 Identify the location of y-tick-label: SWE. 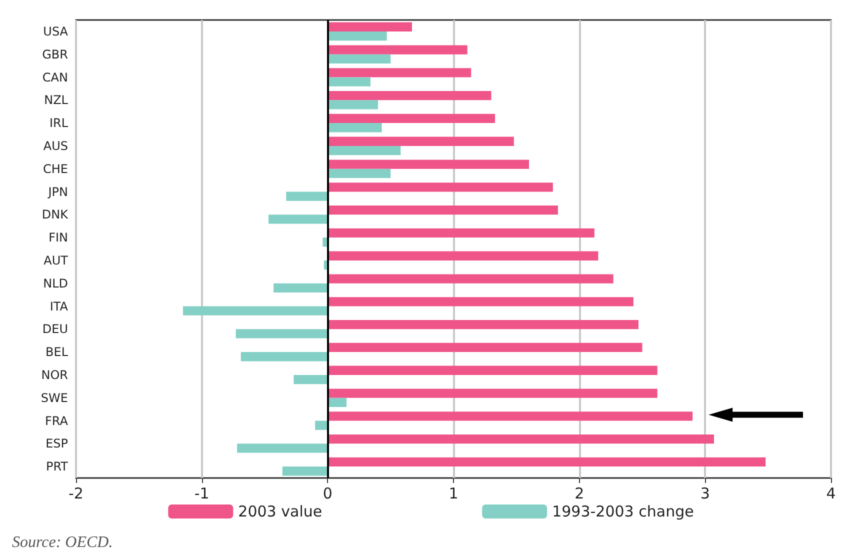
(54, 397).